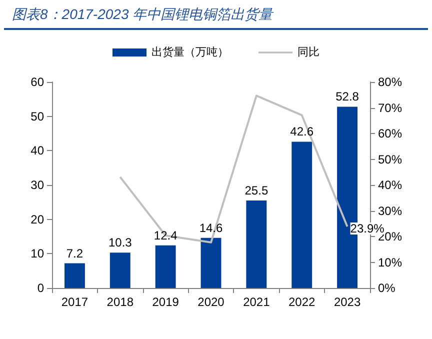  I want to click on x-tick-label: 2019, so click(166, 302).